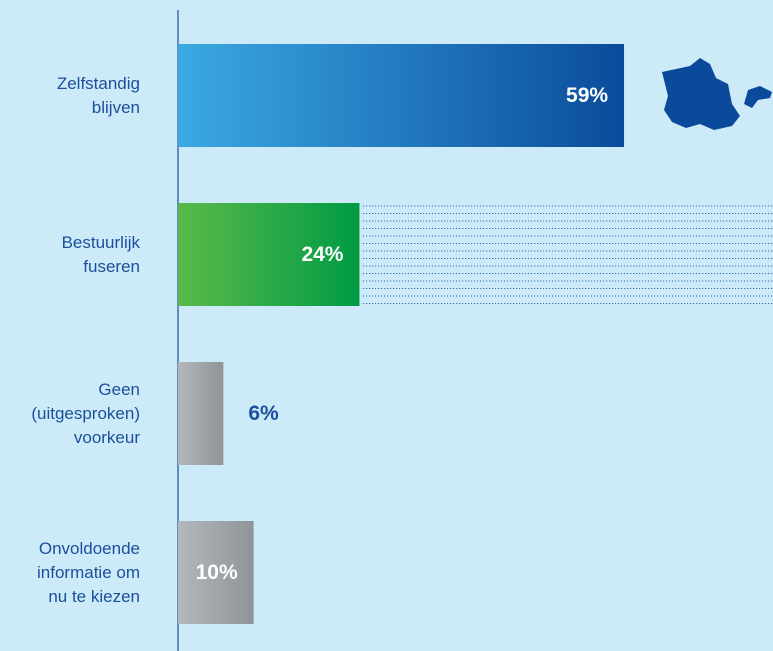  What do you see at coordinates (85, 413) in the screenshot?
I see `category-label: Geen (uitgesproken) voorkeur` at bounding box center [85, 413].